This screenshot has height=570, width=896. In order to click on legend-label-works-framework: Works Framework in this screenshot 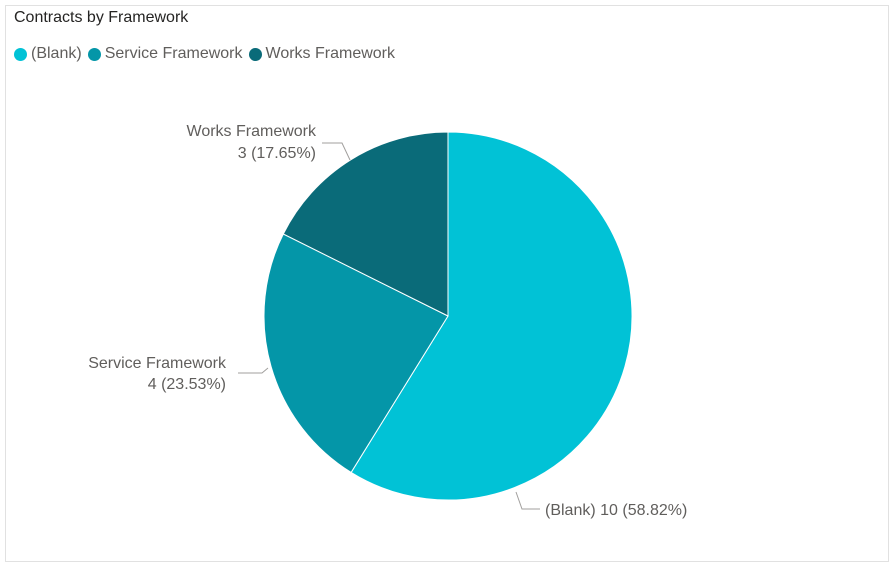, I will do `click(330, 53)`.